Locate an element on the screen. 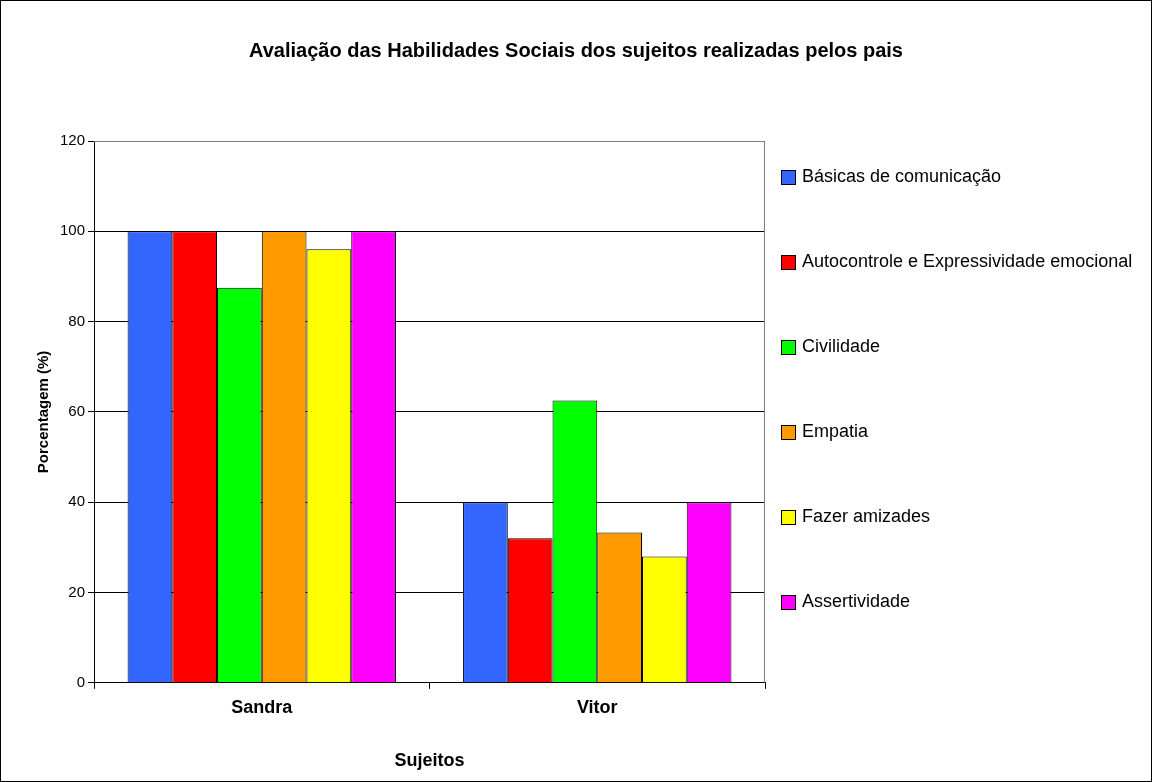  x-tick-label: Sandra is located at coordinates (262, 706).